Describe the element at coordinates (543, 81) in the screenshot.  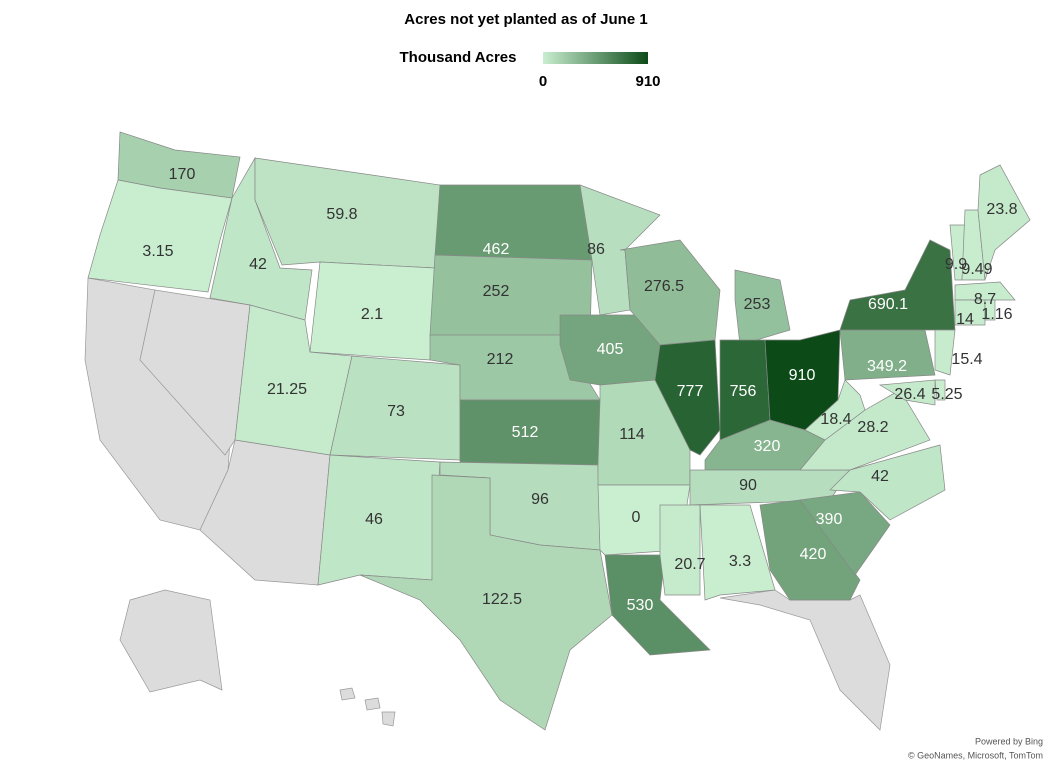
I see `legend-min: 0` at that location.